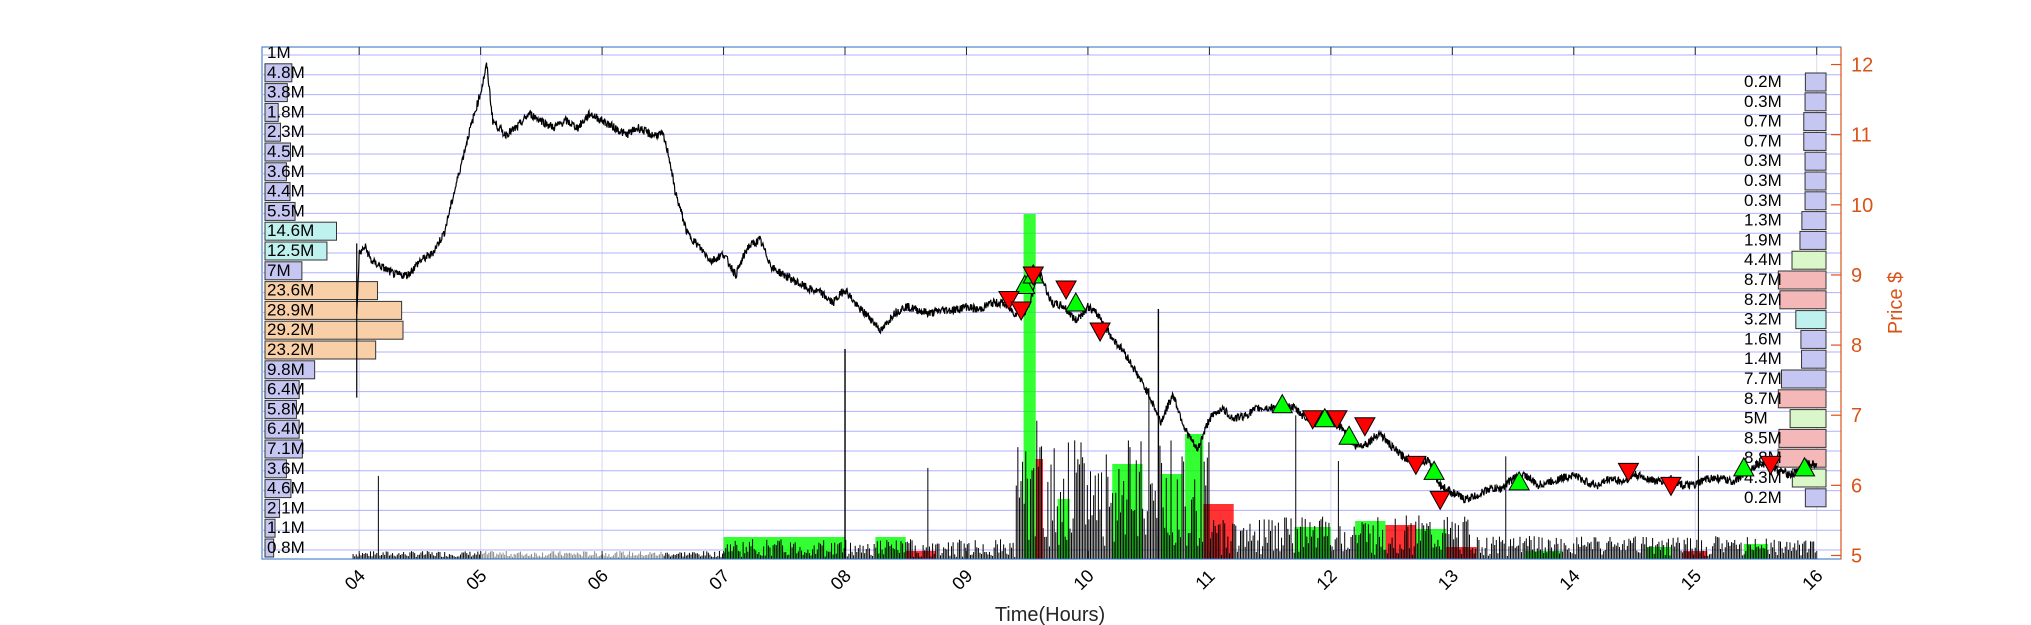 The image size is (2031, 625). What do you see at coordinates (598, 580) in the screenshot?
I see `x-tick-label: 06` at bounding box center [598, 580].